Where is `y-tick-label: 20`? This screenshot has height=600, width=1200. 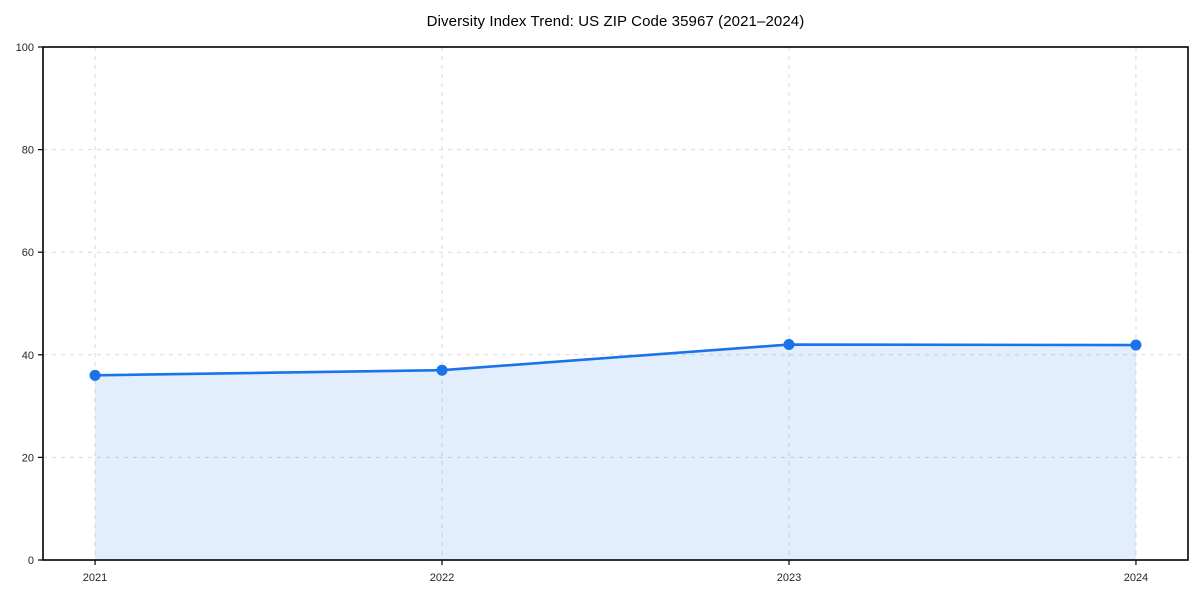 y-tick-label: 20 is located at coordinates (28, 458).